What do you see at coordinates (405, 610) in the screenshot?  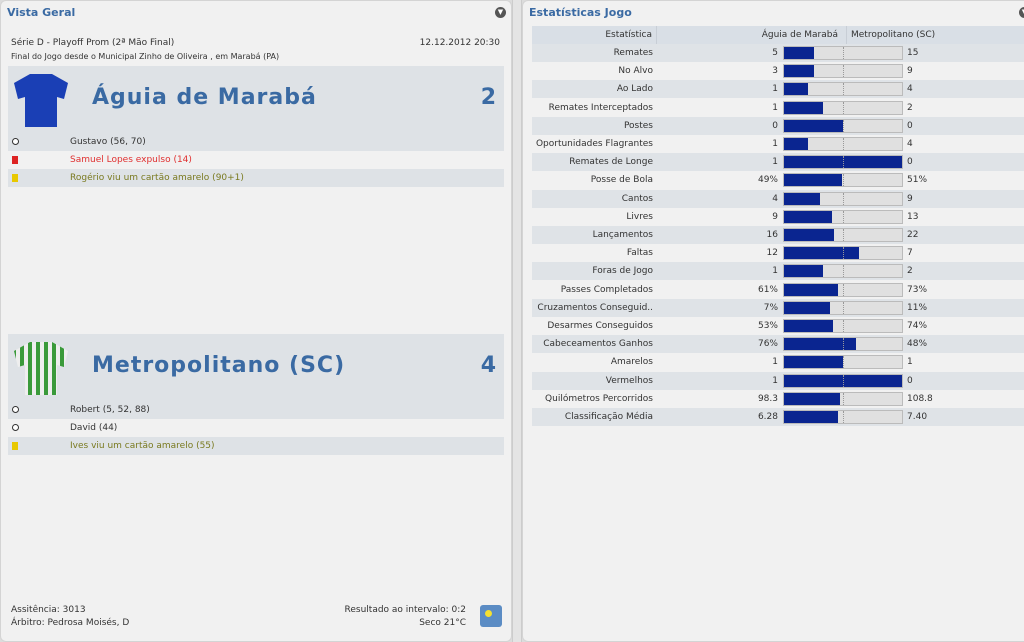 I see `halftime-result: Resultado ao intervalo: 0:2` at bounding box center [405, 610].